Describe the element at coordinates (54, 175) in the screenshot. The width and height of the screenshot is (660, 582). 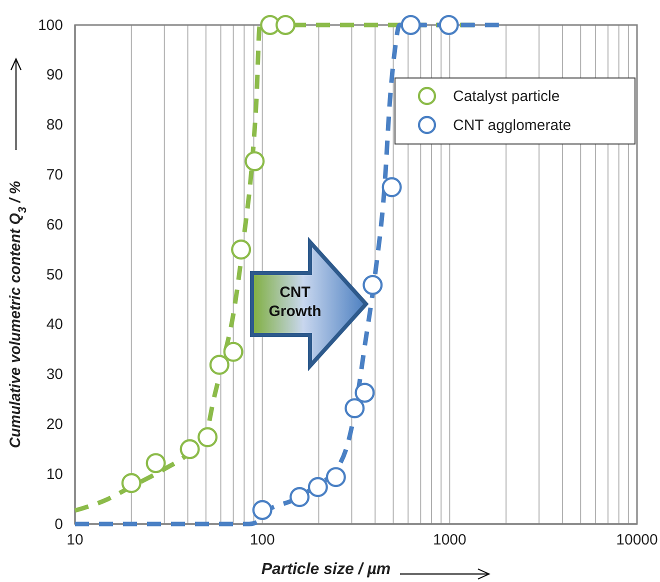
I see `y-tick-label: 70` at that location.